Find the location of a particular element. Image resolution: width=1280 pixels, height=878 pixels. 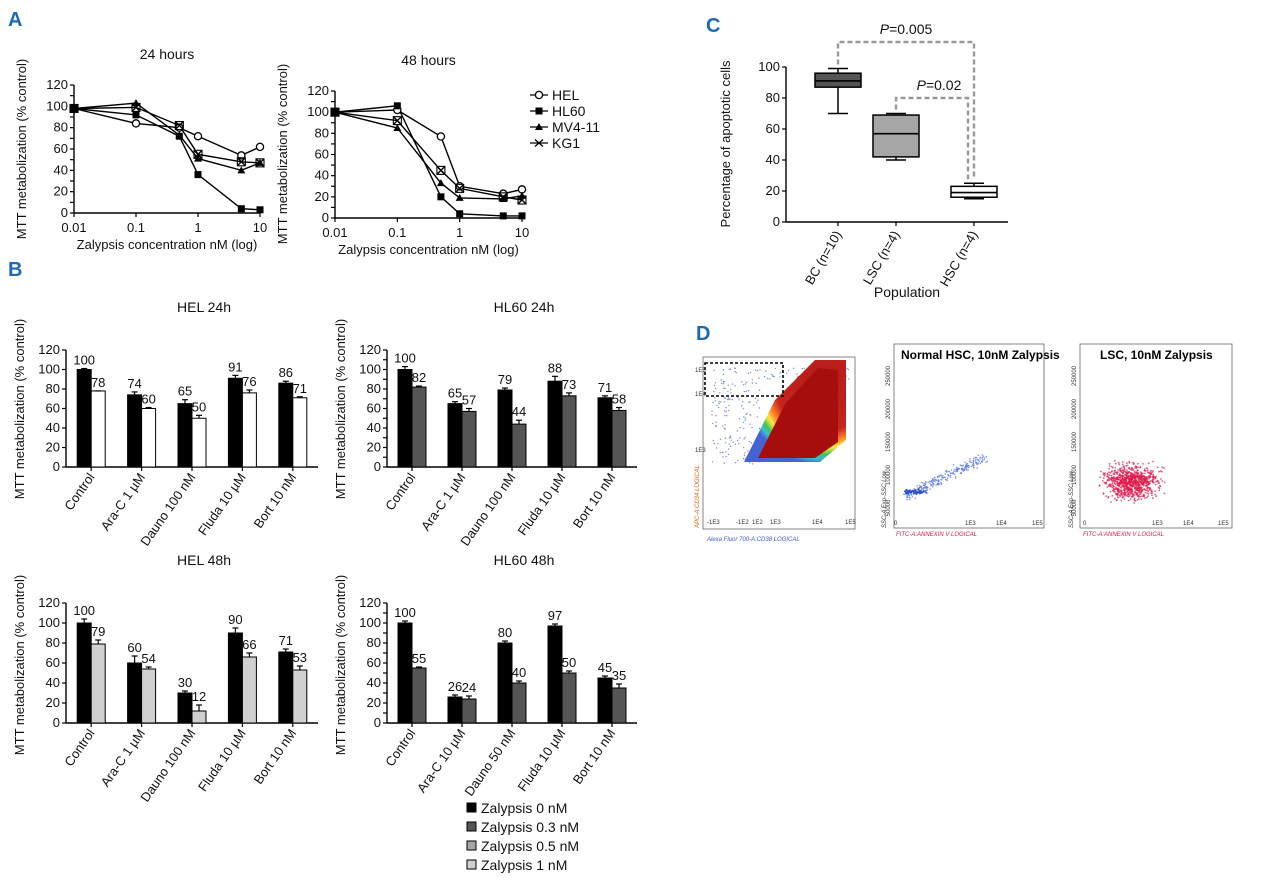

chart-title: HEL 24h is located at coordinates (204, 307).